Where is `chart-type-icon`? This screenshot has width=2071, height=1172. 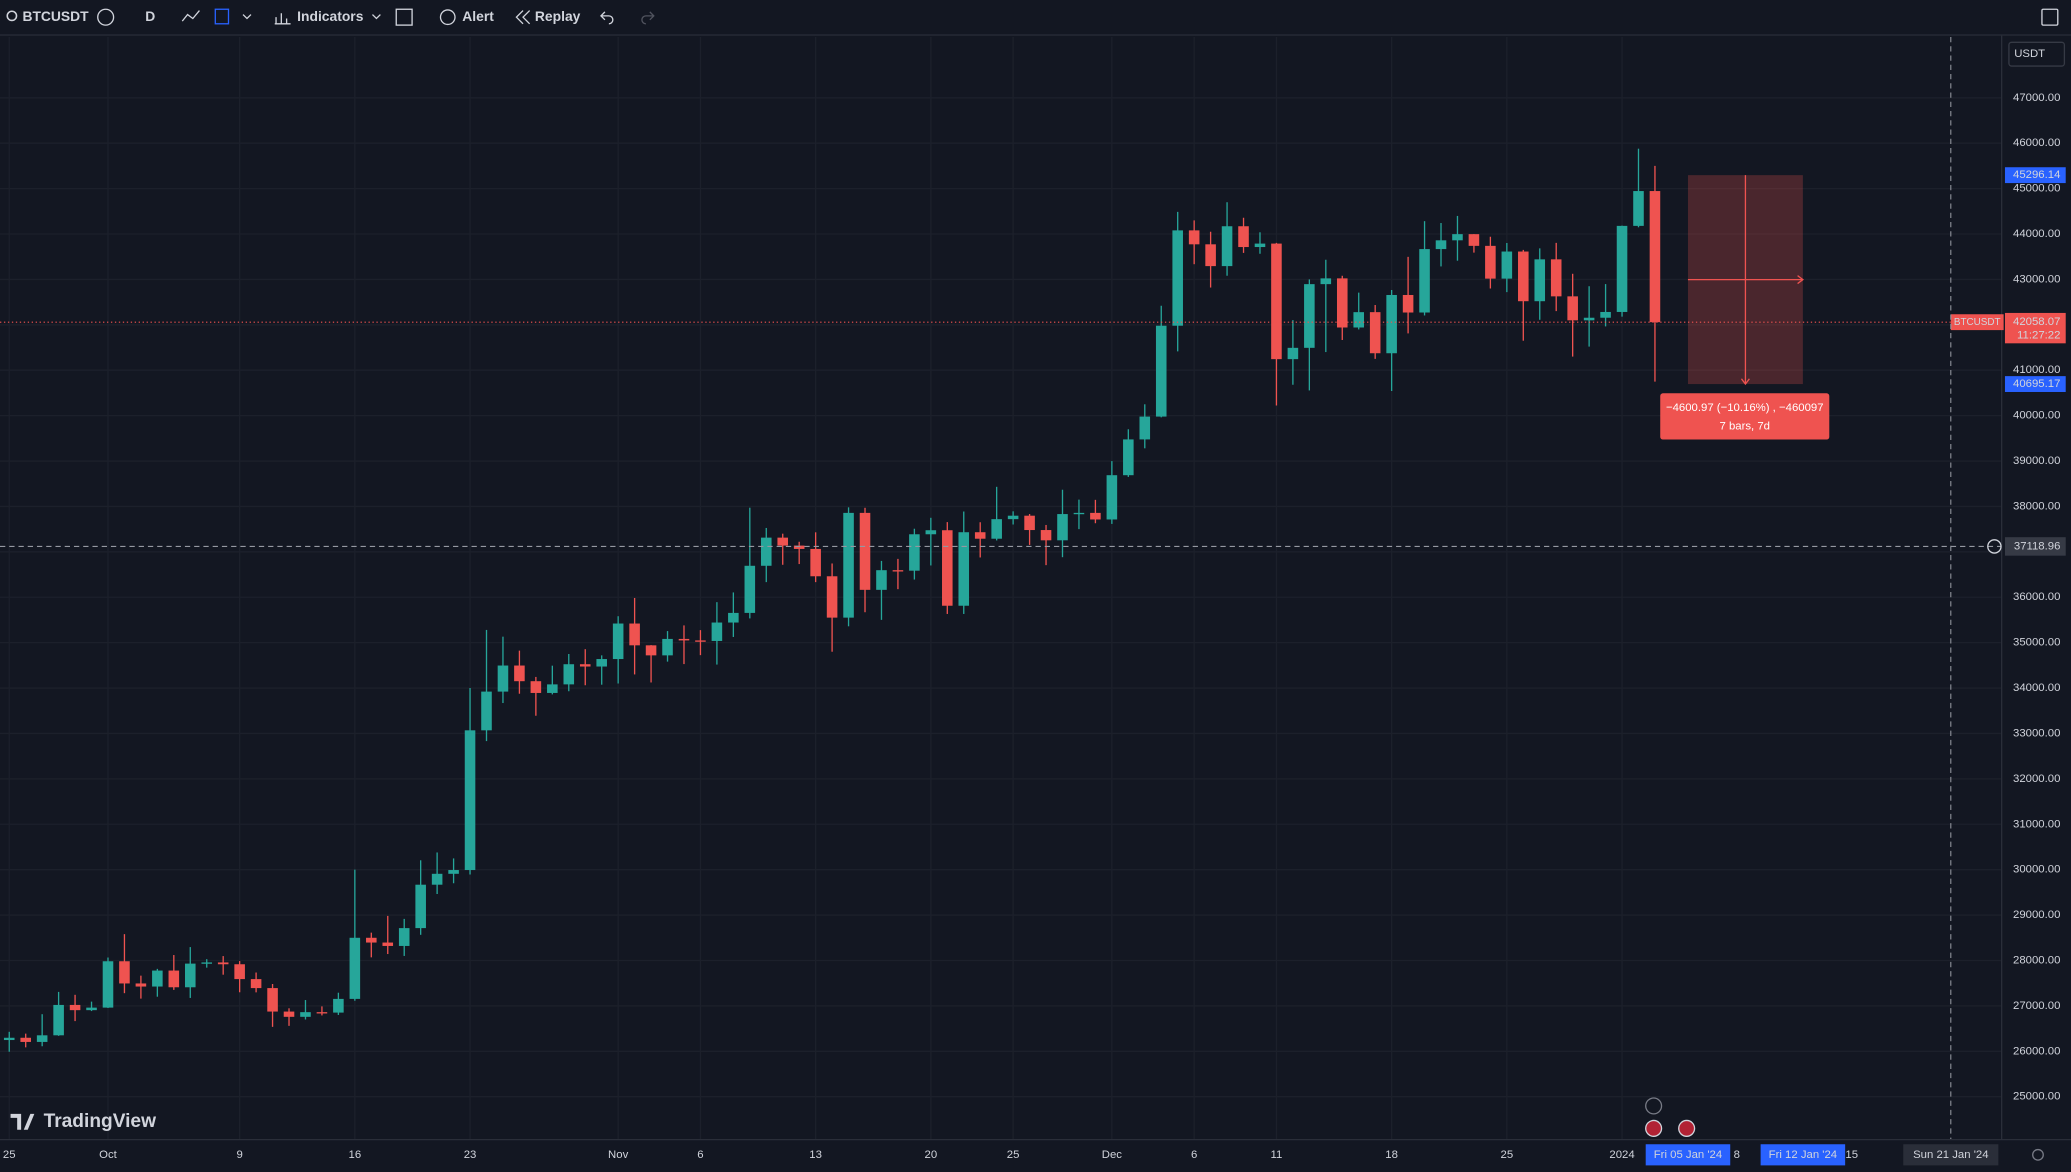
chart-type-icon is located at coordinates (190, 16).